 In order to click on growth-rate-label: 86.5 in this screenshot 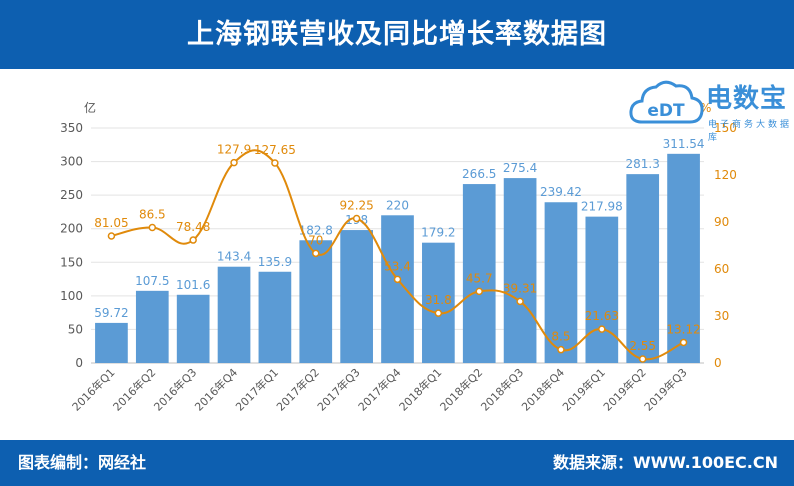, I will do `click(152, 214)`.